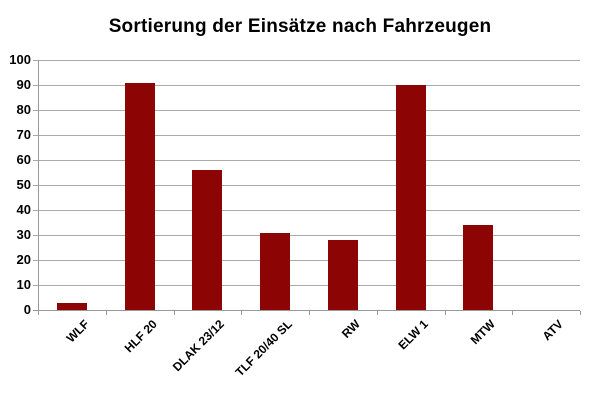 The height and width of the screenshot is (400, 600). I want to click on x-axis-label: ELW 1, so click(413, 335).